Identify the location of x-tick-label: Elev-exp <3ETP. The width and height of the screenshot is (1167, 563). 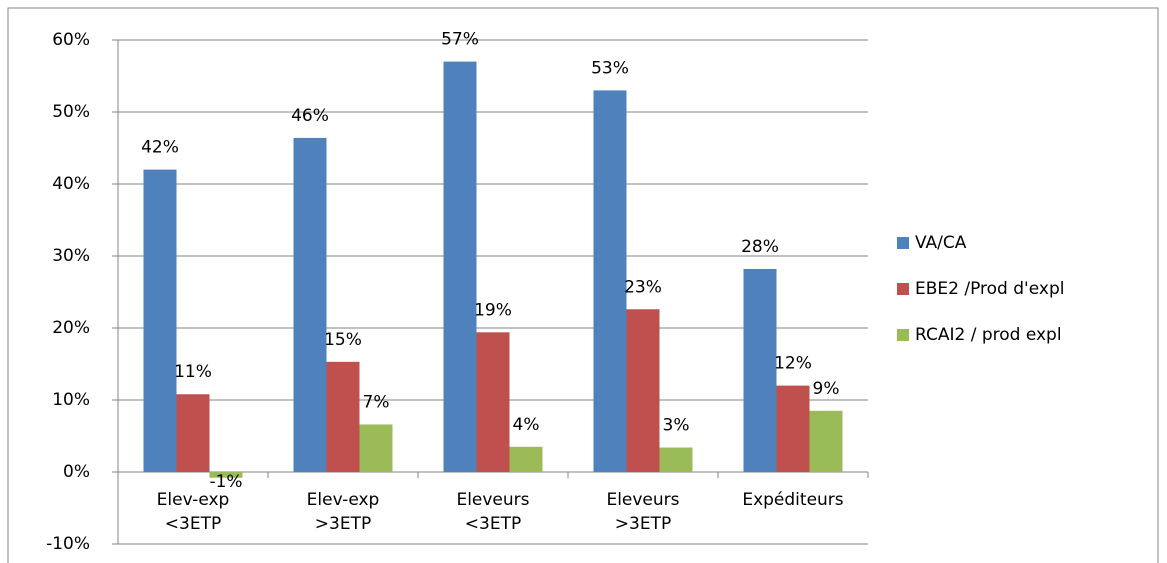
(193, 512).